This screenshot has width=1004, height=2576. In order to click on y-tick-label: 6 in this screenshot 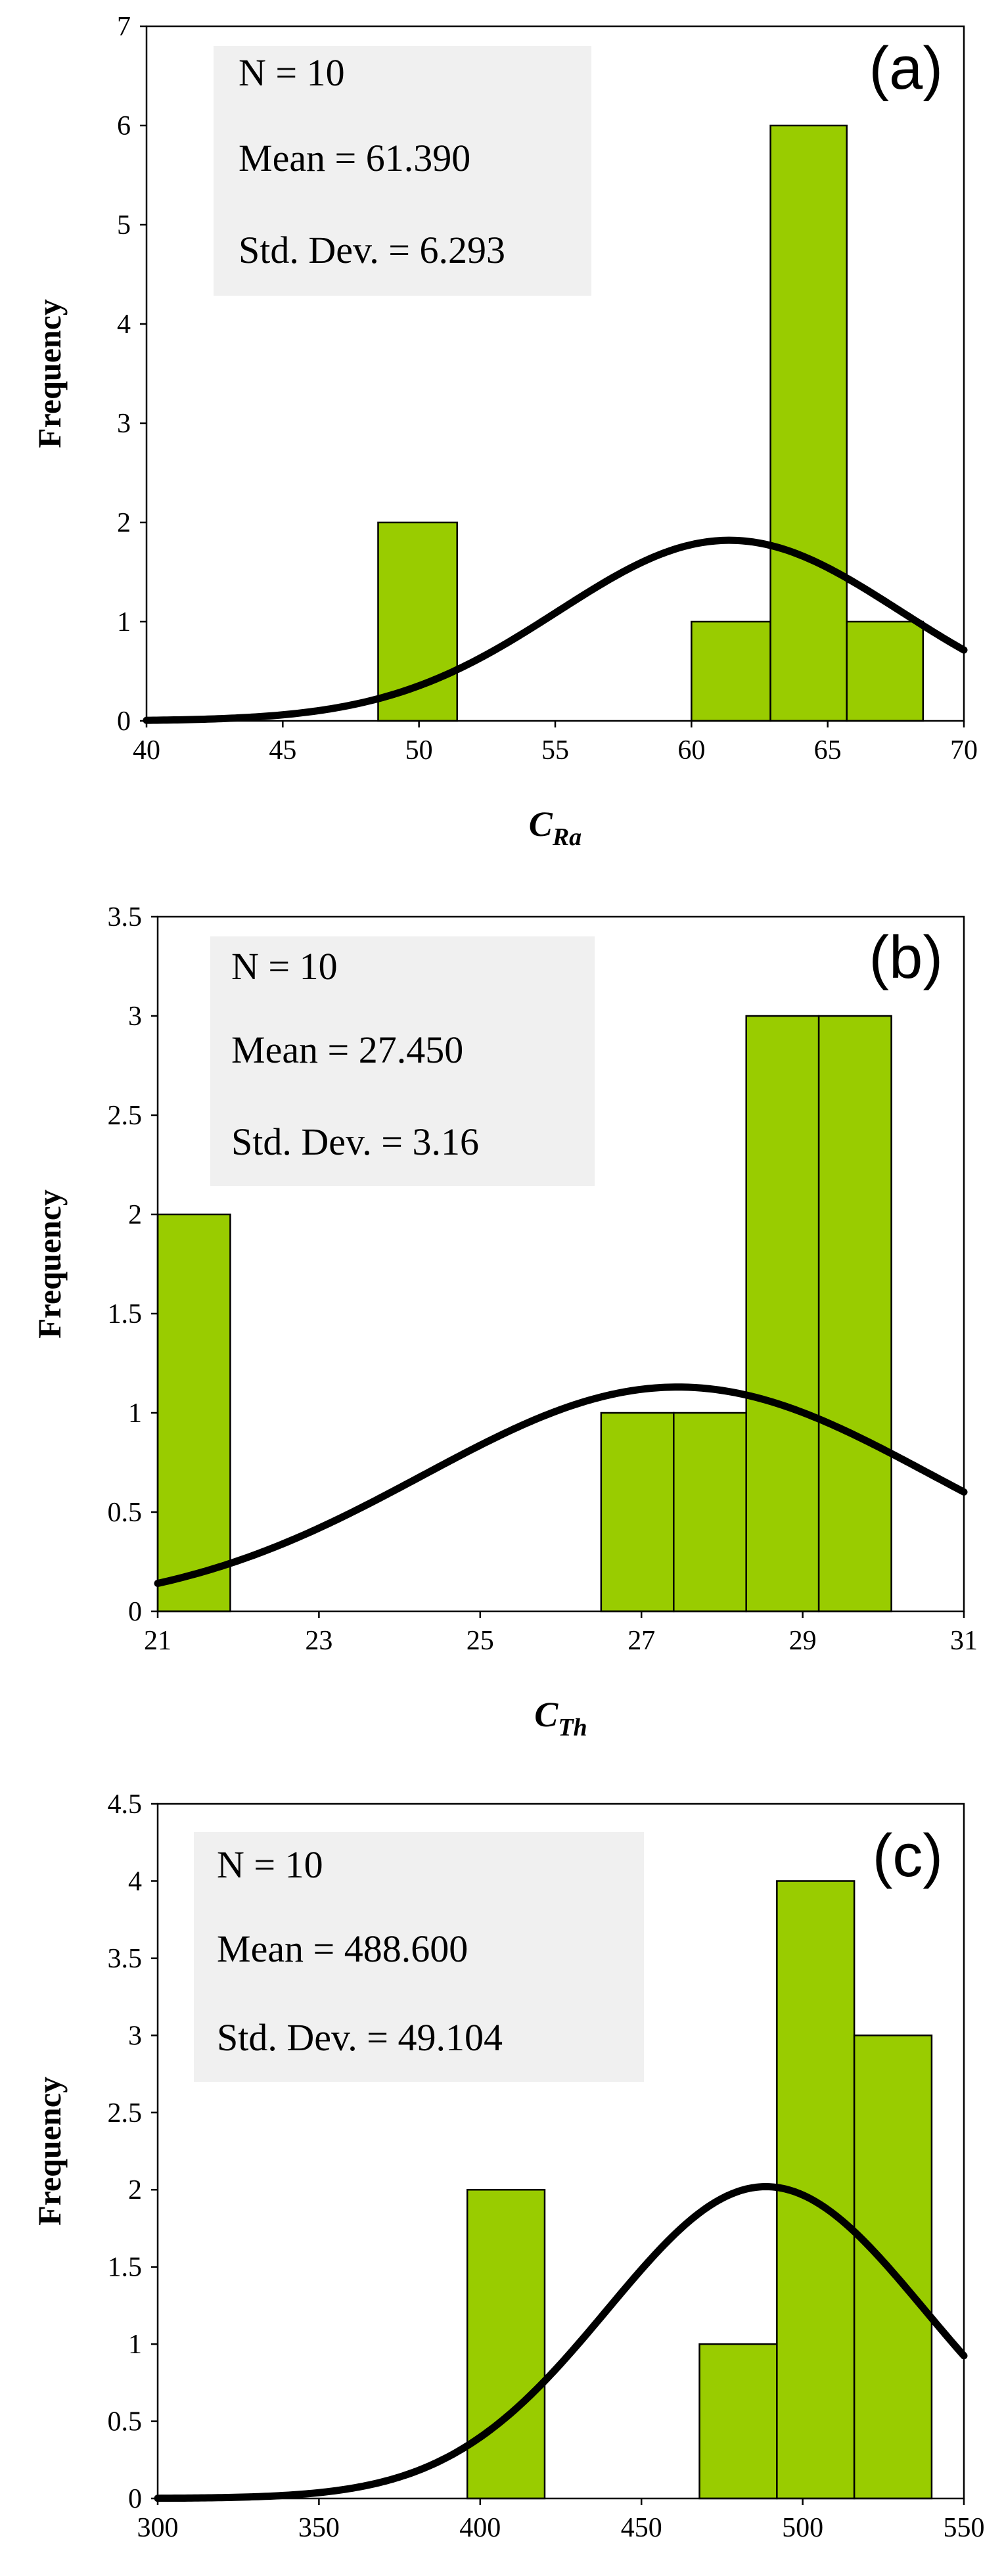, I will do `click(124, 126)`.